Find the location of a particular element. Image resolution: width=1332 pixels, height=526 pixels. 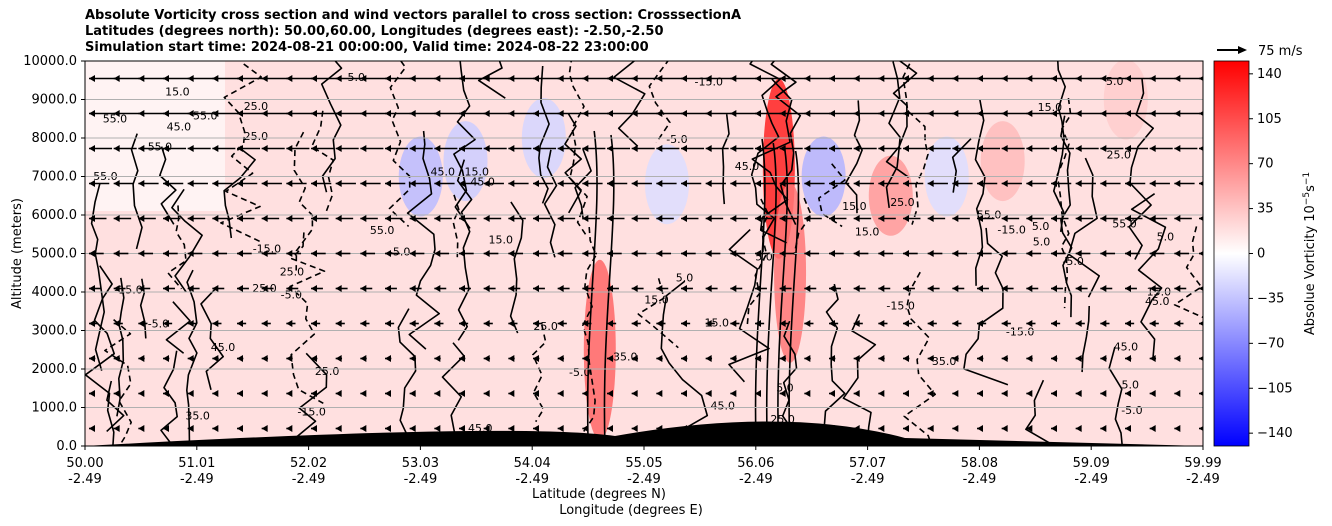

colorbar-tick-label: −105 is located at coordinates (1275, 388).